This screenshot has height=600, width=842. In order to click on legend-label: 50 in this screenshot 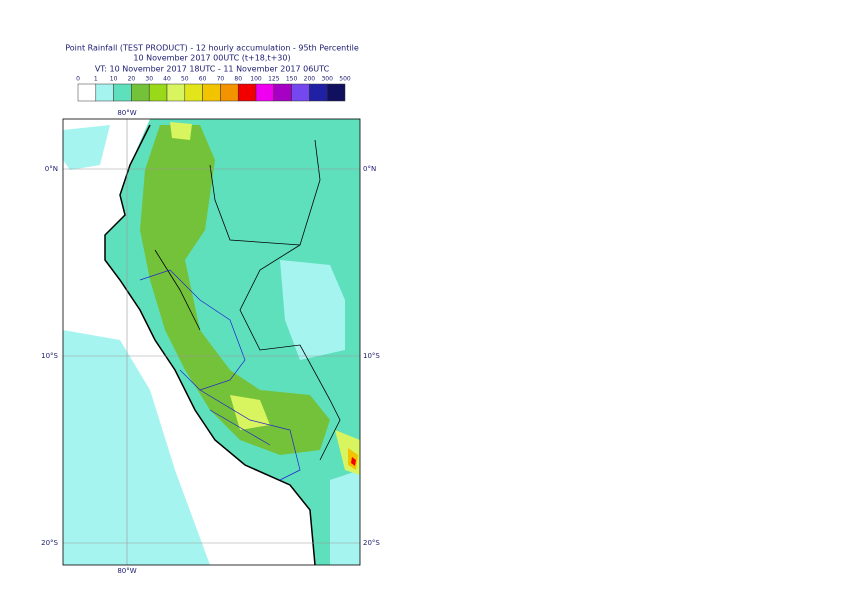, I will do `click(185, 79)`.